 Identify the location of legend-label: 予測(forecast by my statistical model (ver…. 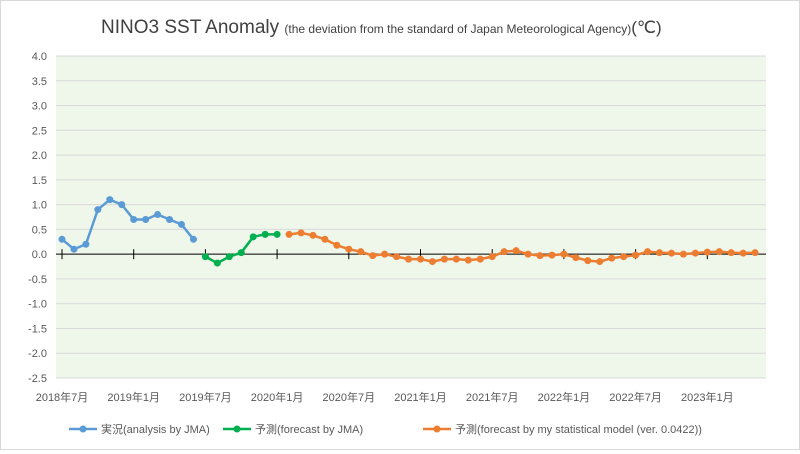
(578, 429).